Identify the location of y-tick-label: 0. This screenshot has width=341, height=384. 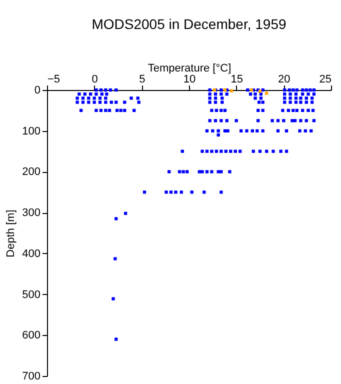
(37, 90).